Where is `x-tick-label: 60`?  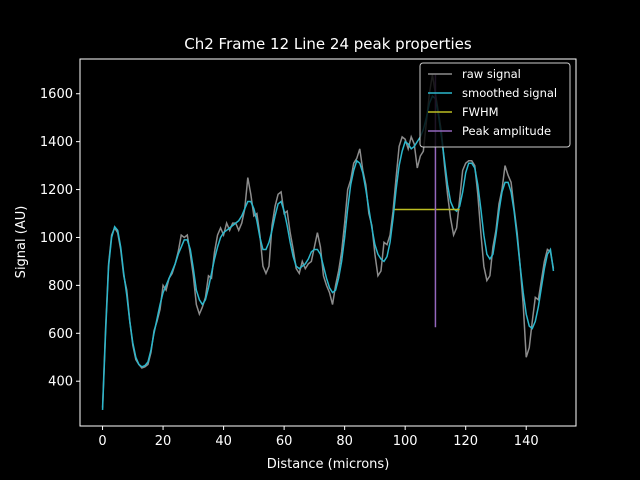 x-tick-label: 60 is located at coordinates (284, 441).